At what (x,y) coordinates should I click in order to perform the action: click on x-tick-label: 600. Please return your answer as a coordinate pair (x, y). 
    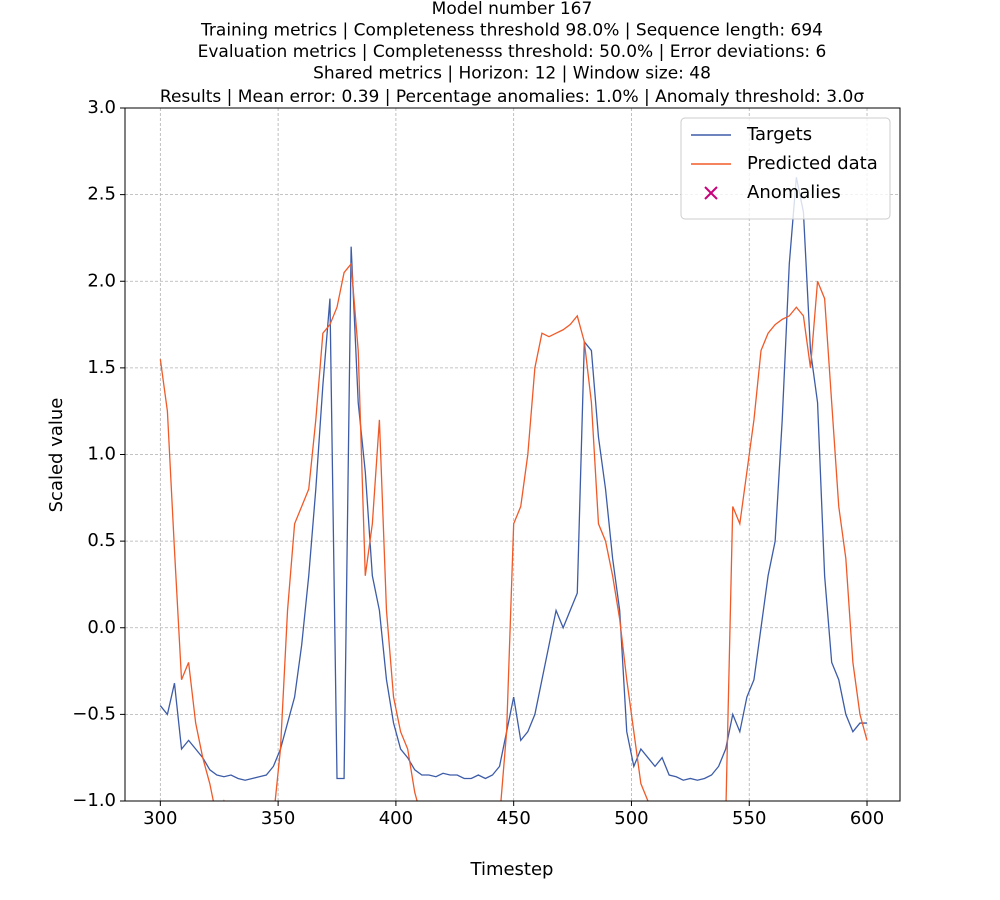
    Looking at the image, I should click on (867, 818).